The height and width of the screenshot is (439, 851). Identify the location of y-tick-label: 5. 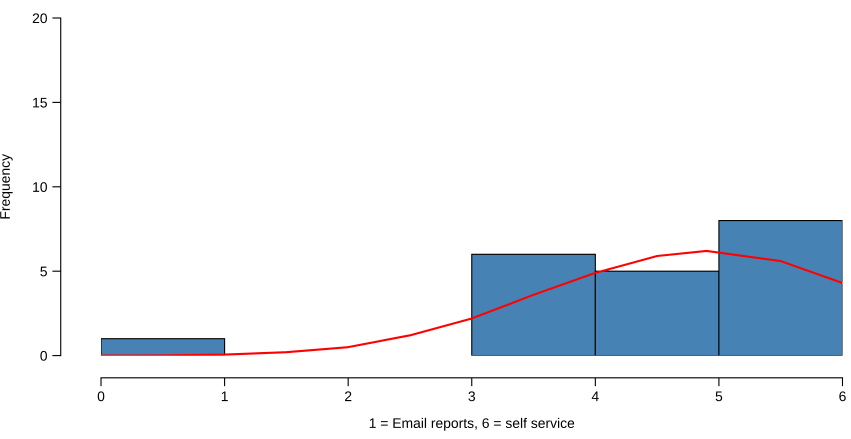
(43, 271).